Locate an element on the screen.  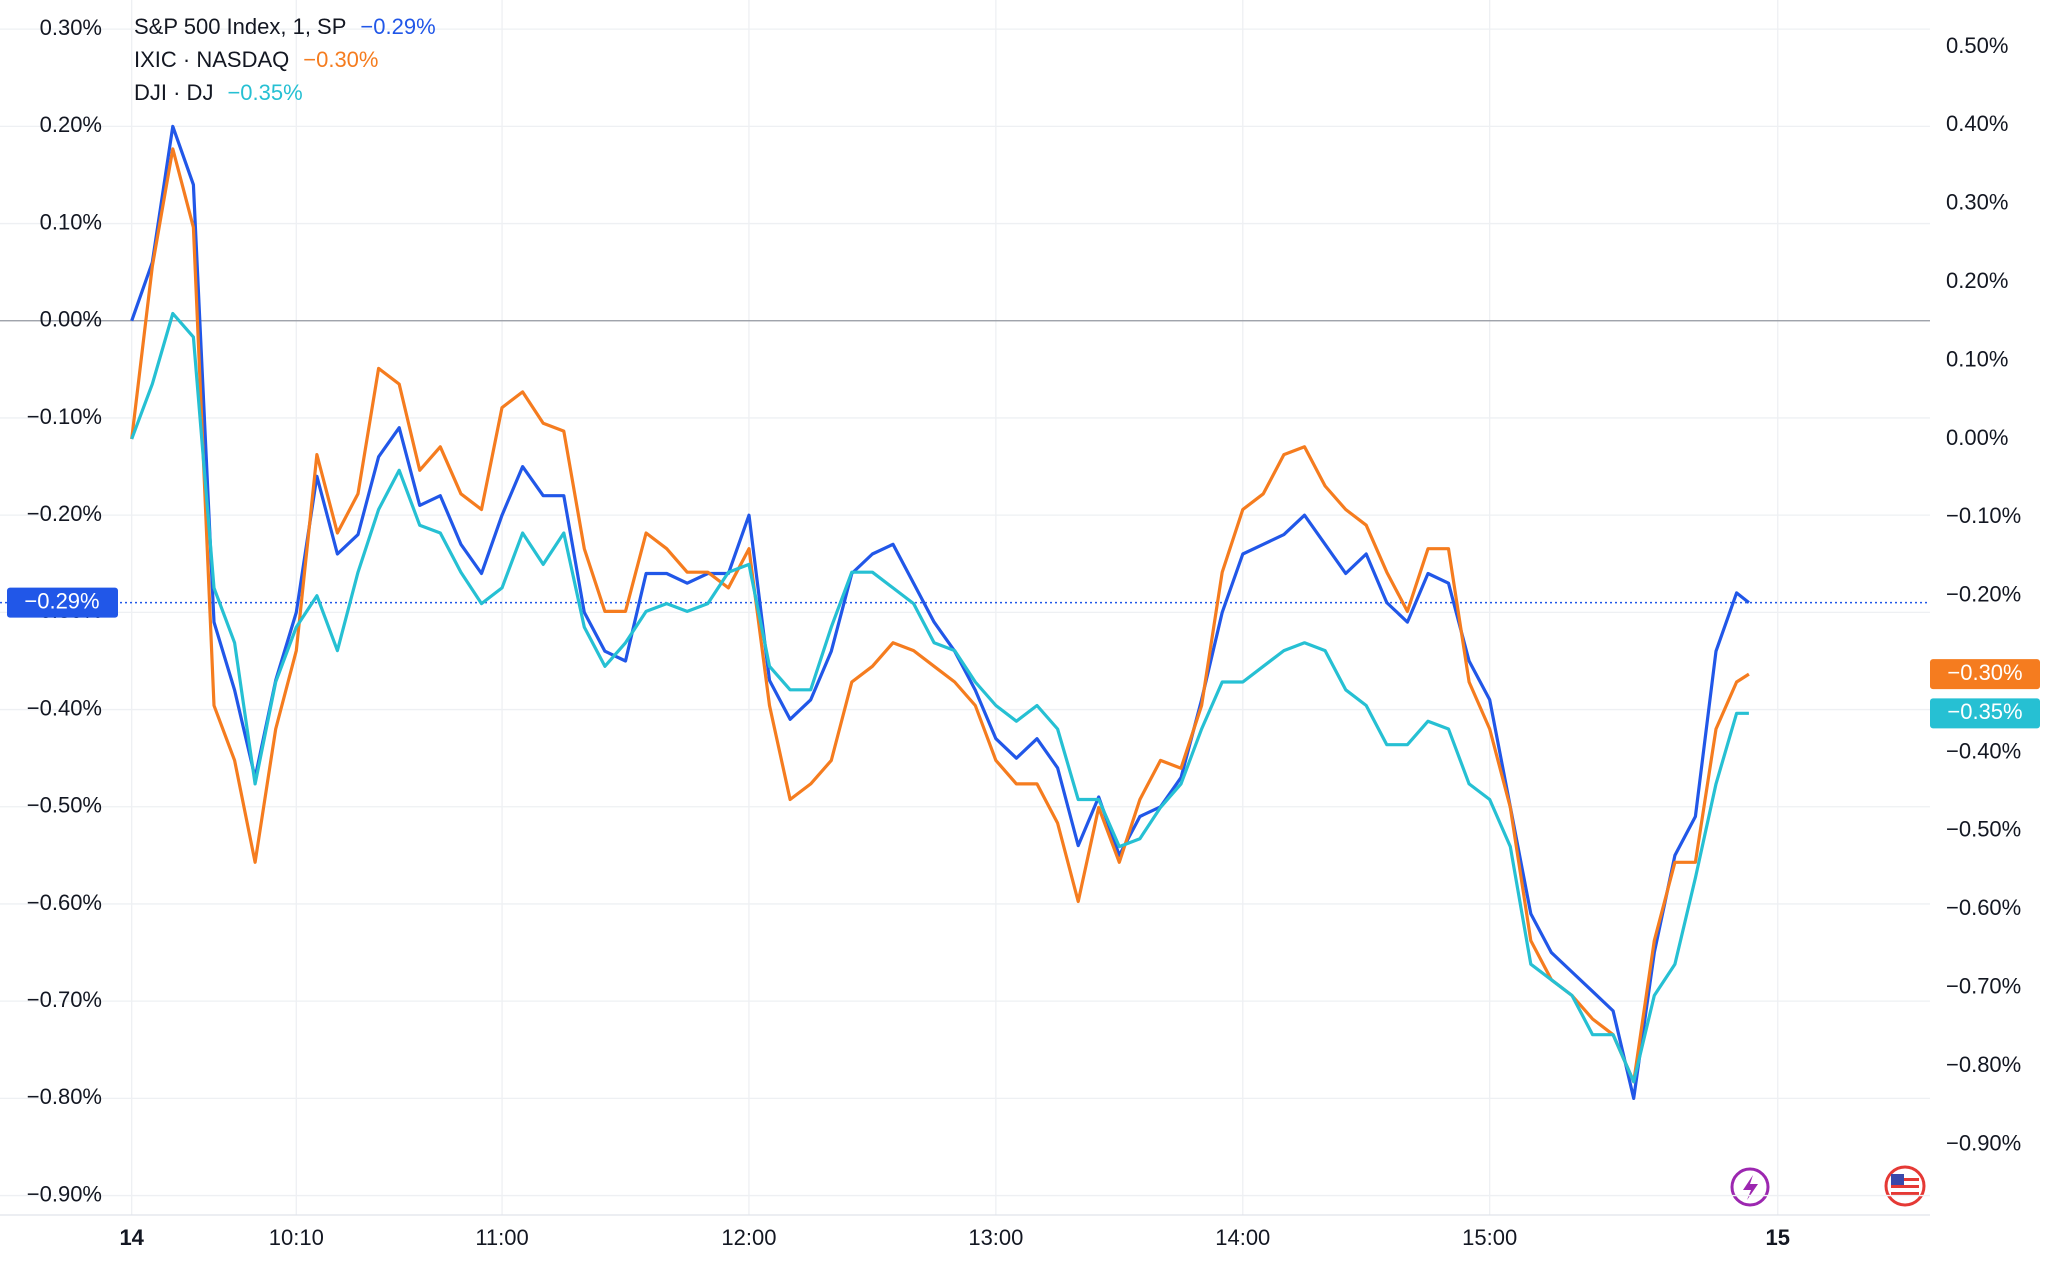
y2-tick-label: −0.90% is located at coordinates (1983, 1142).